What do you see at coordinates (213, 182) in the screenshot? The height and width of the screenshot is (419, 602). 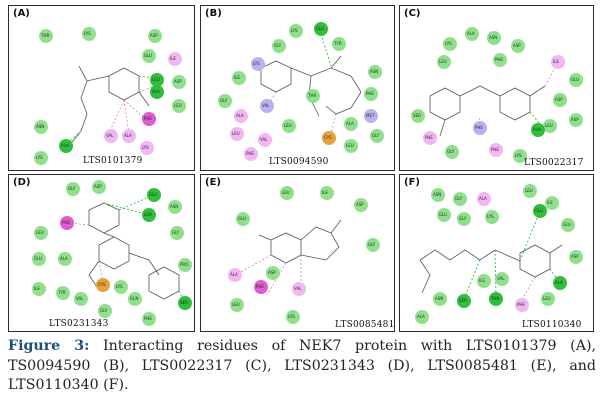 I see `panel-label: (E)` at bounding box center [213, 182].